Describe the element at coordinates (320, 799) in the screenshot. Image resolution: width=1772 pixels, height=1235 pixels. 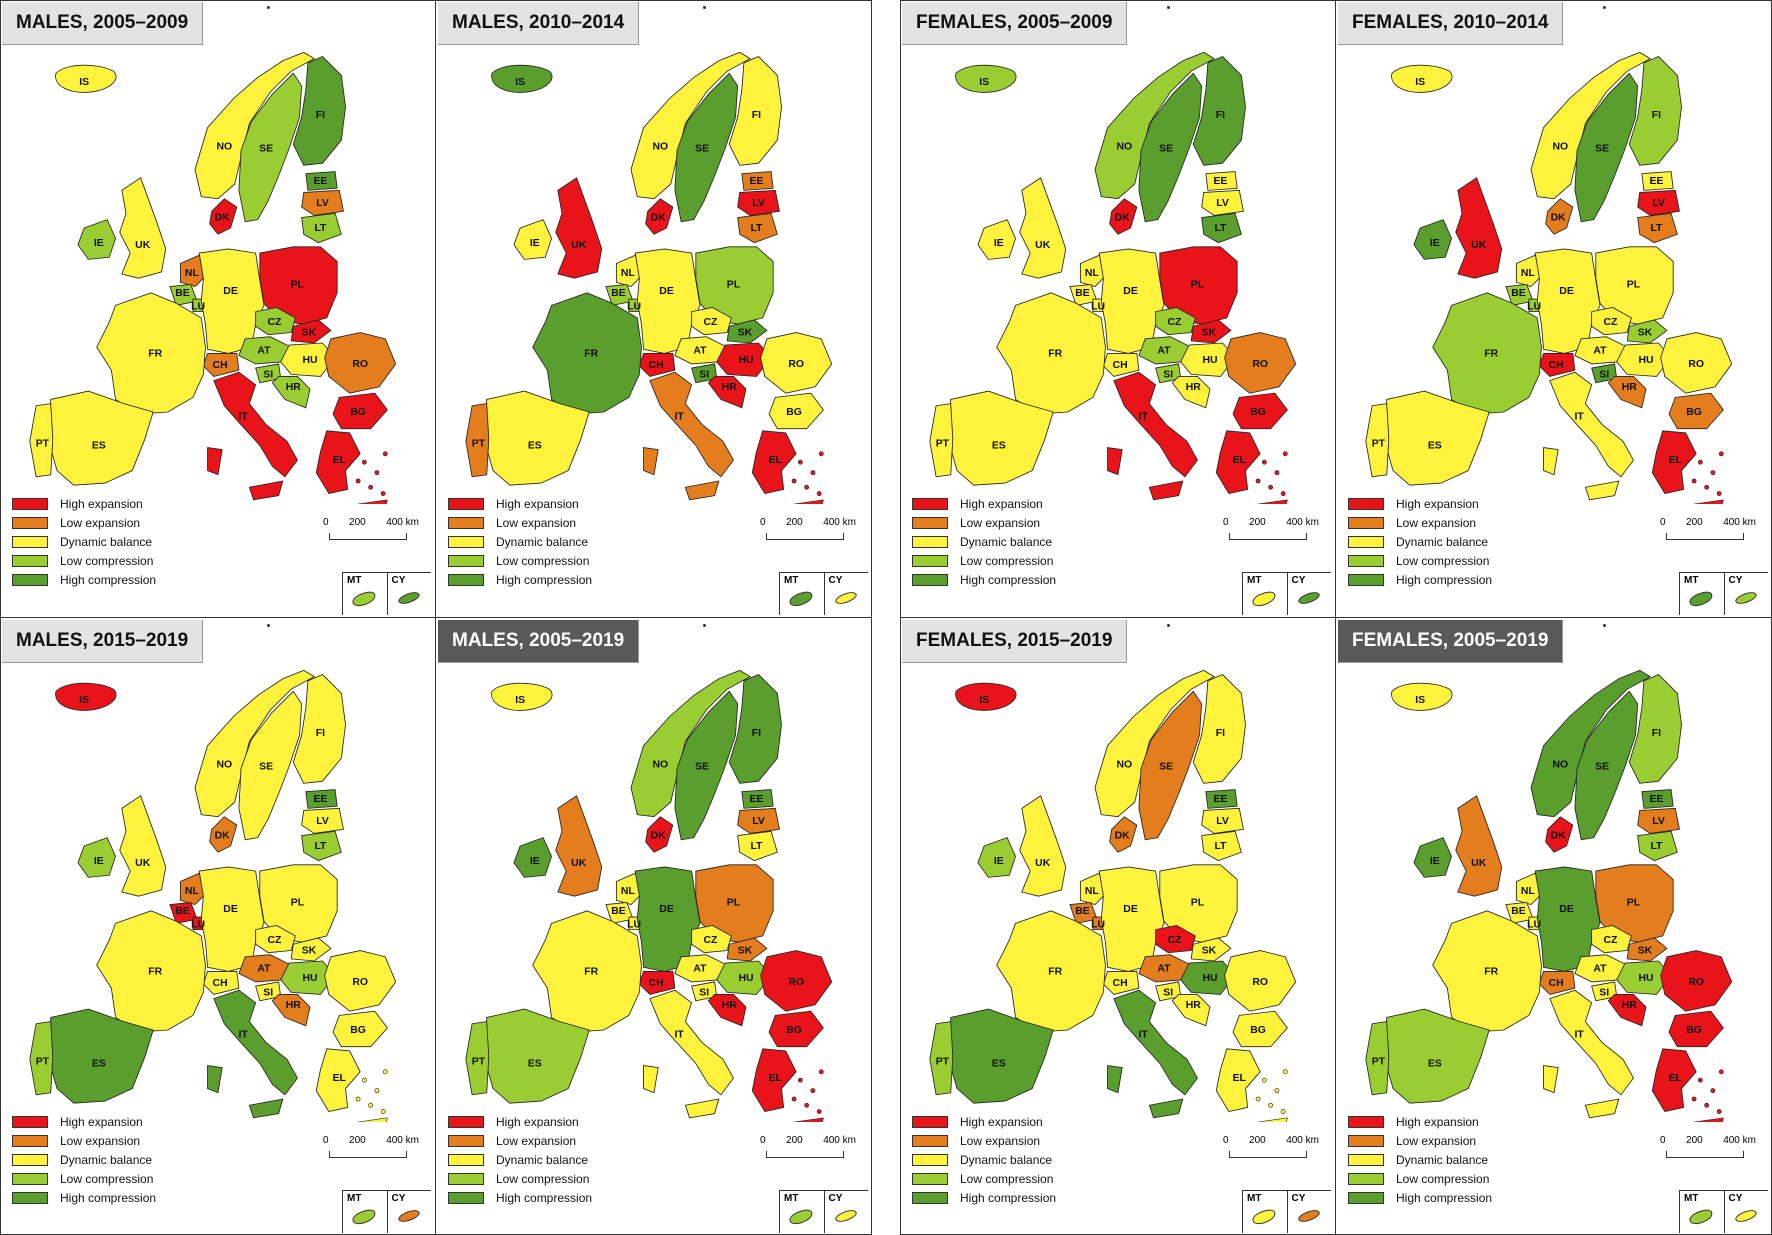
I see `country-label-ee: EE` at that location.